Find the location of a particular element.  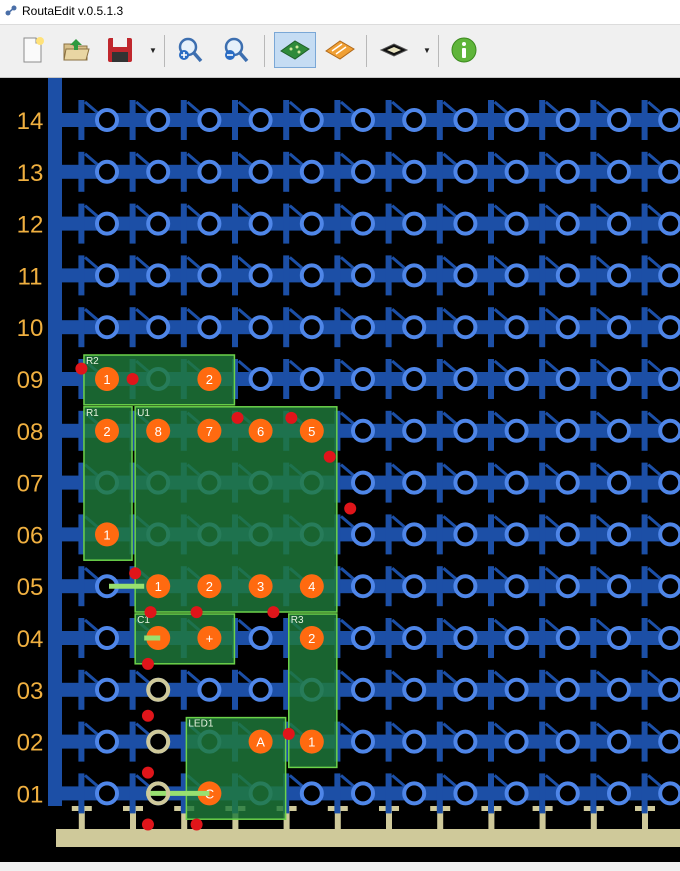

pin-label: 2 is located at coordinates (209, 379).